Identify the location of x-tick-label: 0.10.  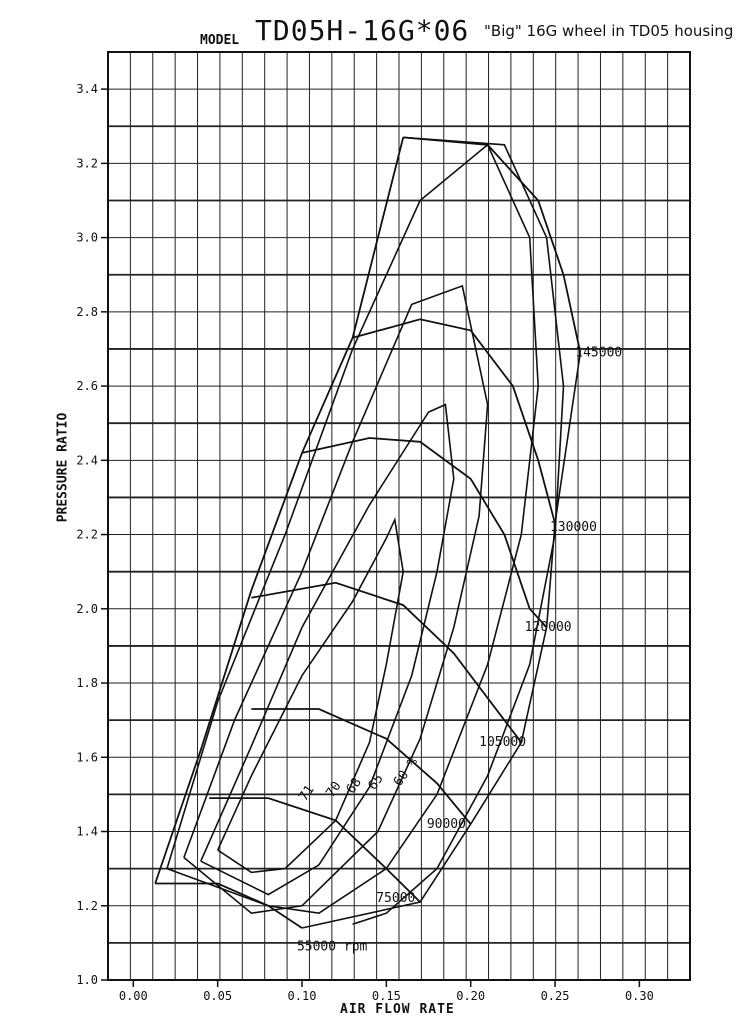
(302, 996).